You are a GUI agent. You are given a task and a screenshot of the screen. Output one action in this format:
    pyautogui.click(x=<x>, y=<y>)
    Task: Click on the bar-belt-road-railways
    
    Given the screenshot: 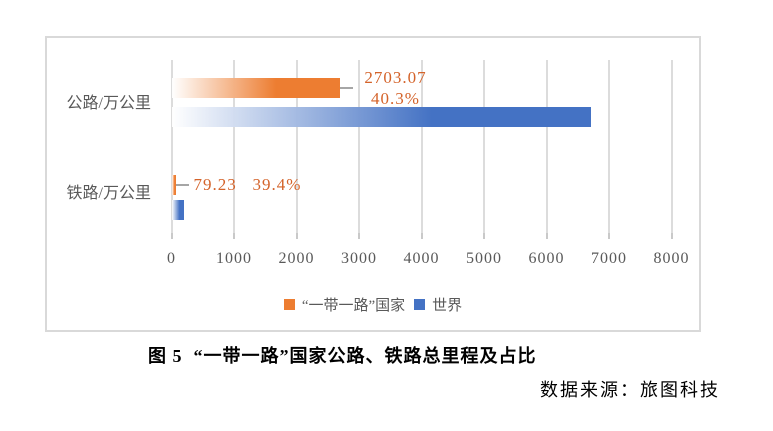 What is the action you would take?
    pyautogui.click(x=174, y=185)
    